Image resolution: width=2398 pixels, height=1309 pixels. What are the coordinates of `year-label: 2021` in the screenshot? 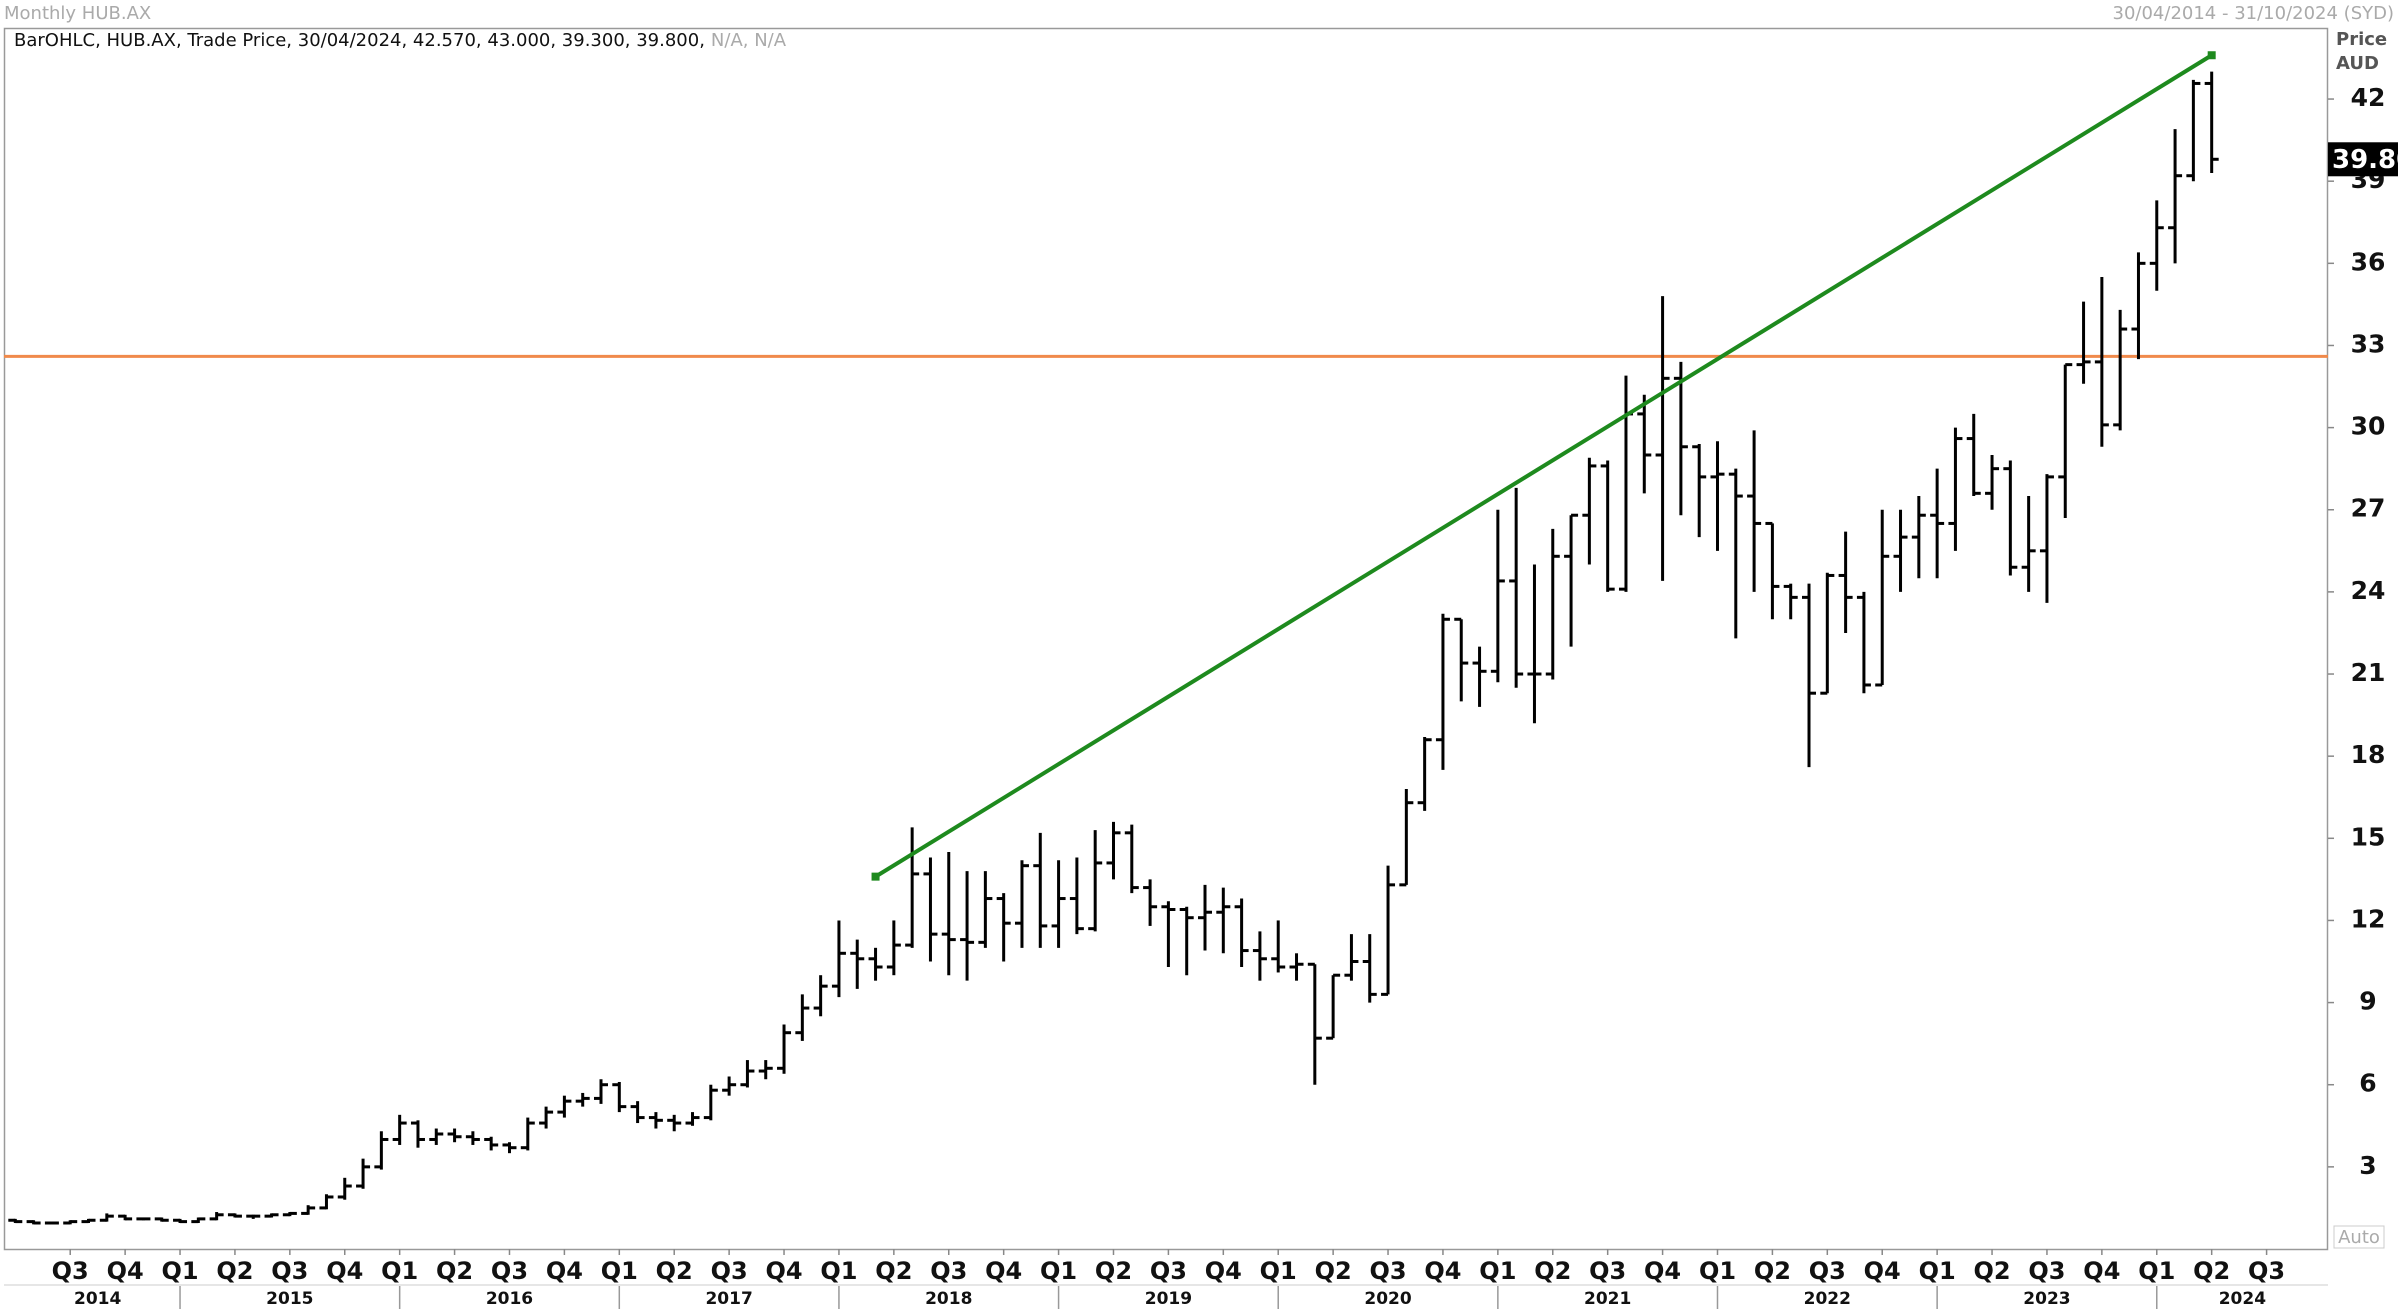 It's located at (1607, 1299).